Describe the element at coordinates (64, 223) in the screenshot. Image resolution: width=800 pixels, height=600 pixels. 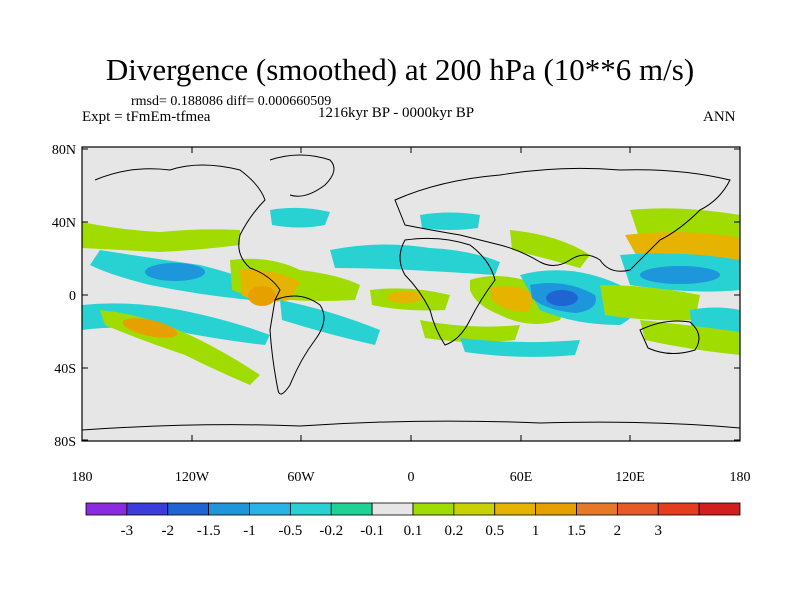
I see `ytick-label: 40N` at that location.